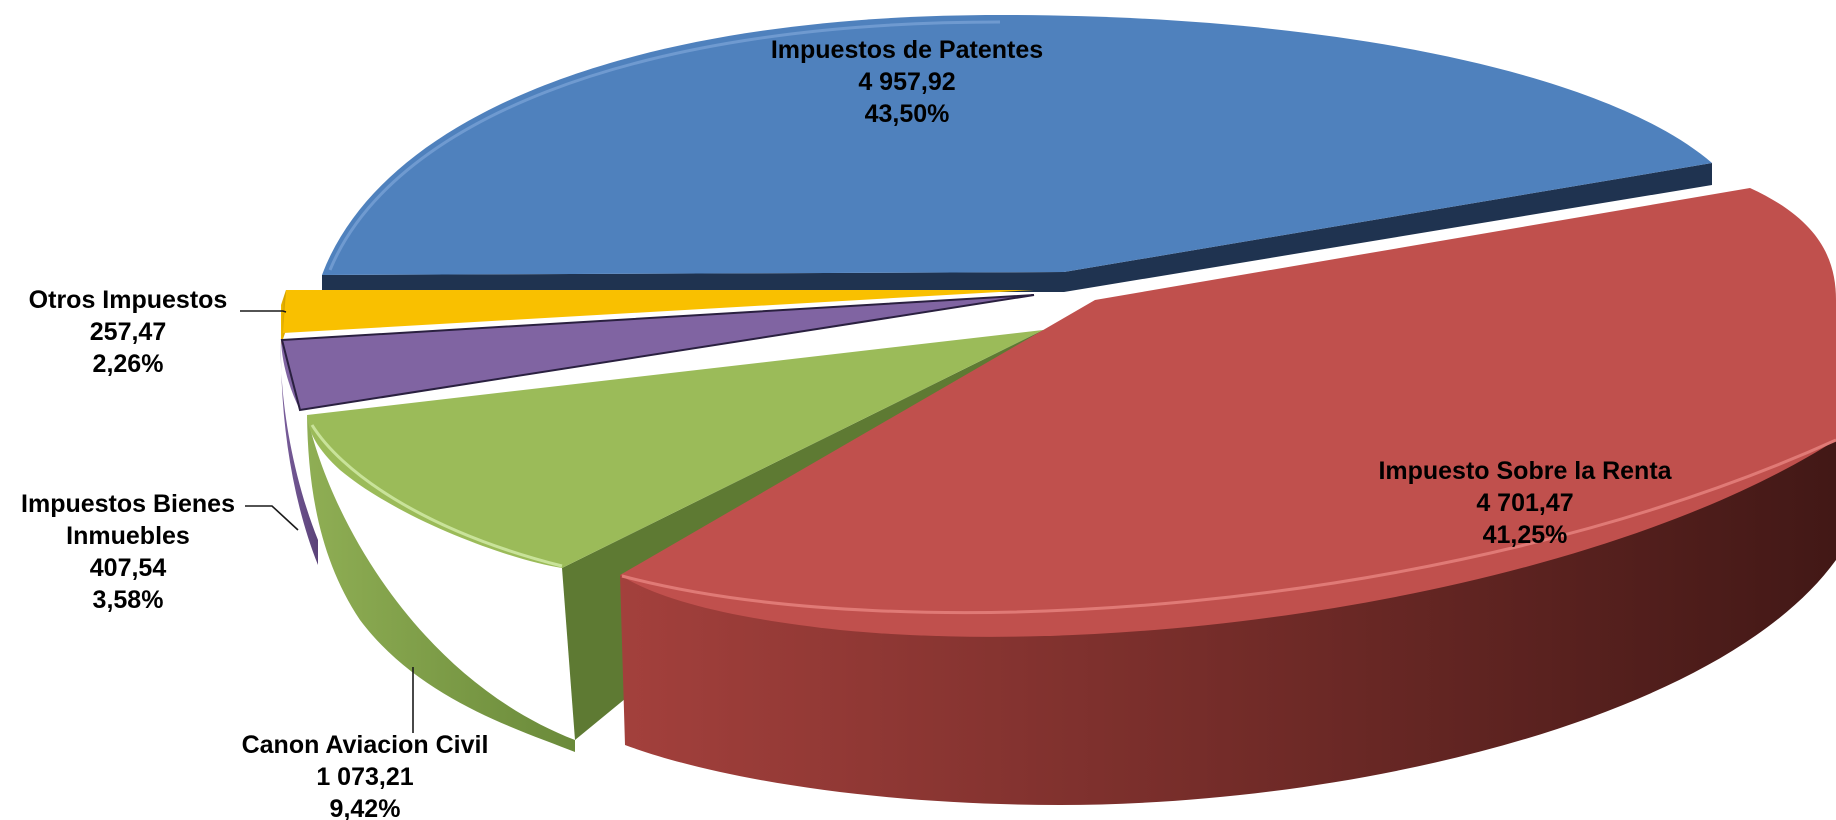 This screenshot has height=820, width=1836. Describe the element at coordinates (907, 114) in the screenshot. I see `label-patentes-percent: 43,50%` at that location.